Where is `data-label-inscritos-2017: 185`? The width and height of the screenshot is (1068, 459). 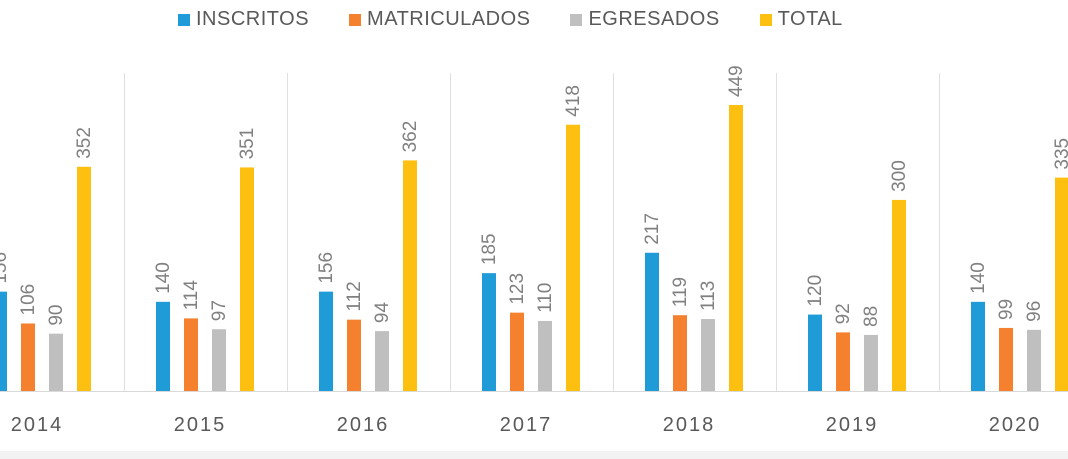 data-label-inscritos-2017: 185 is located at coordinates (489, 249).